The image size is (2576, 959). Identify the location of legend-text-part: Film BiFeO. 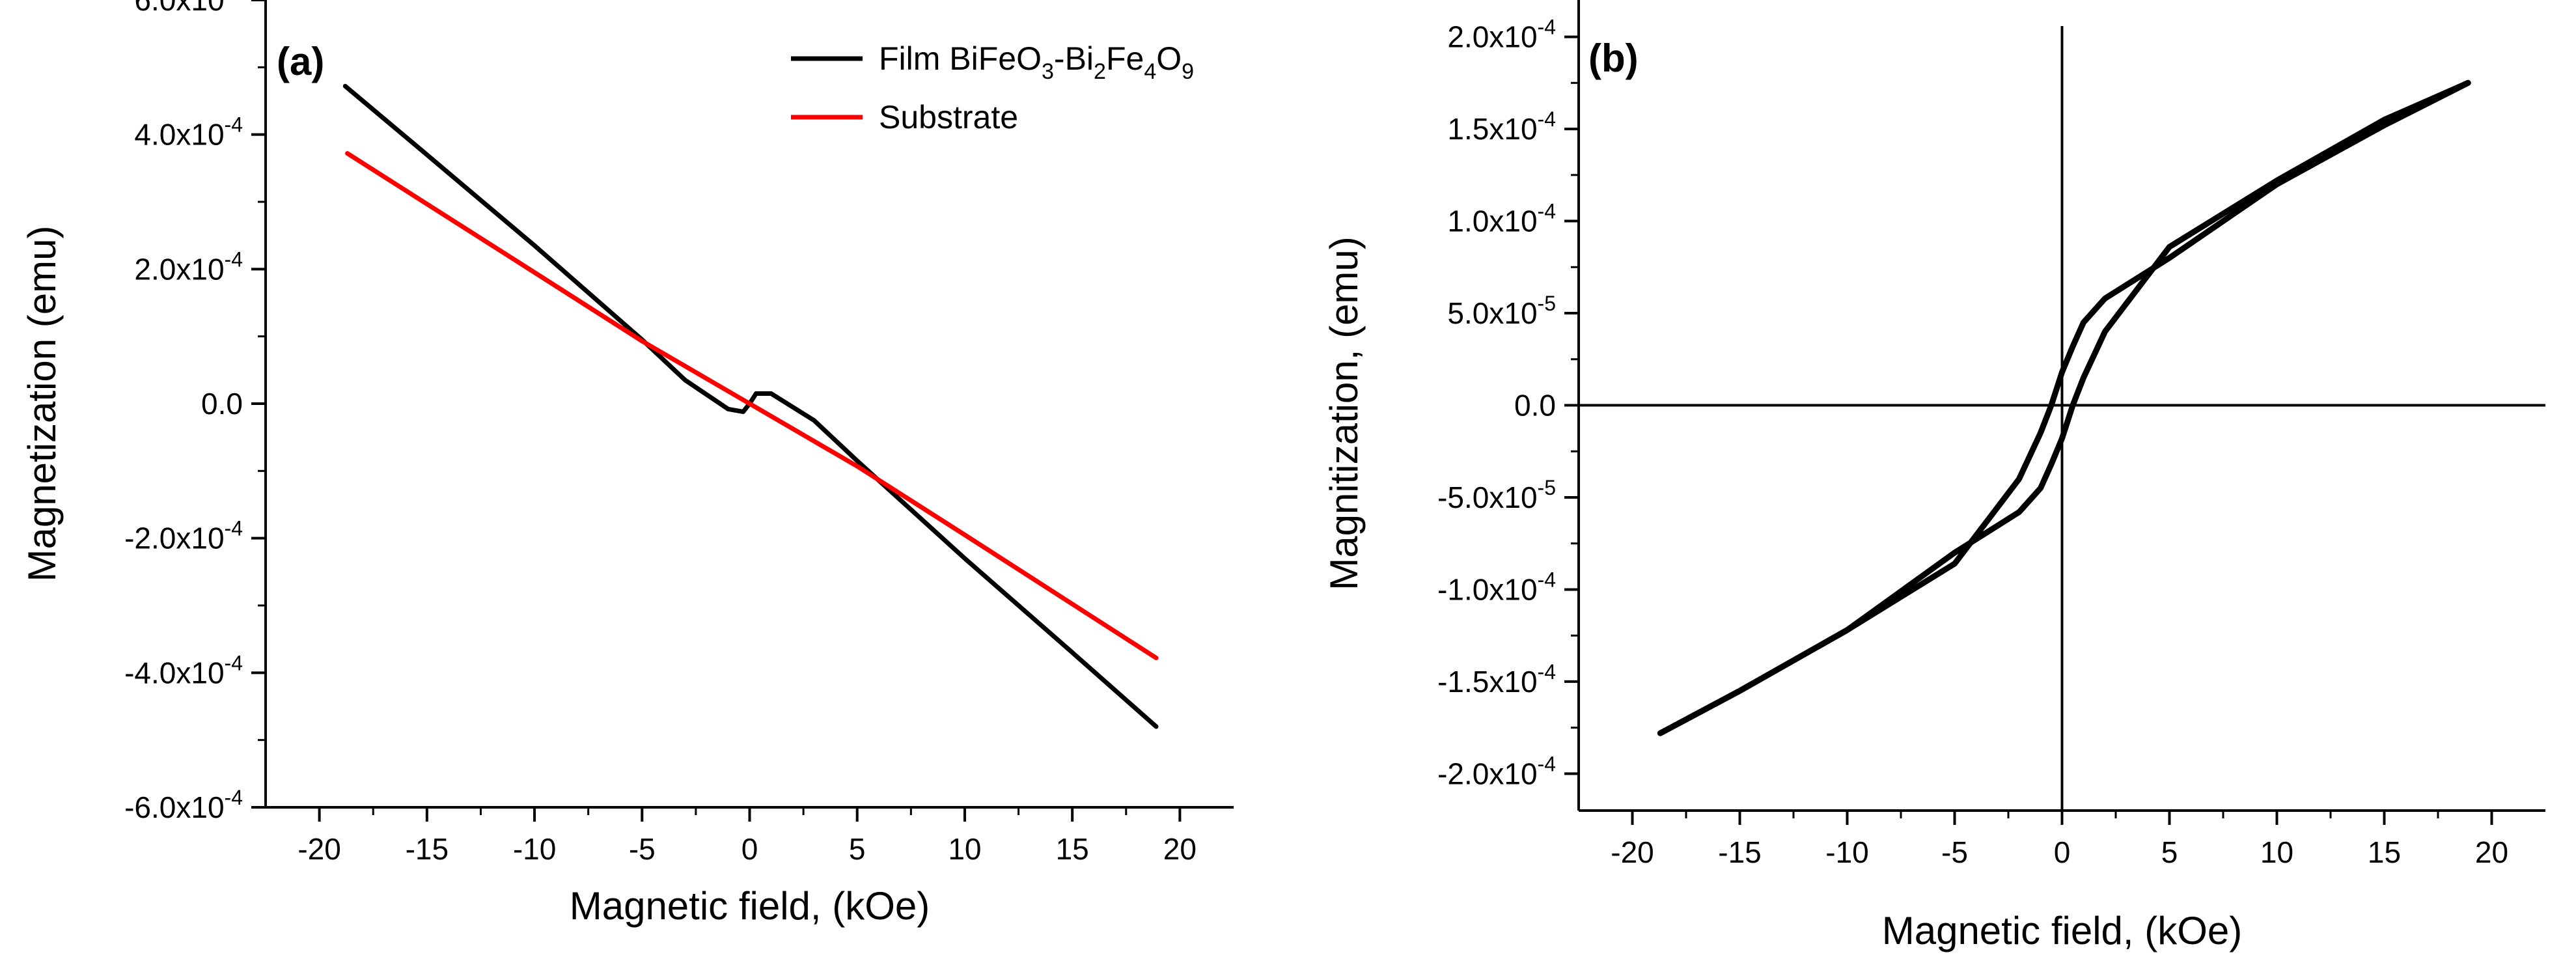
(960, 58).